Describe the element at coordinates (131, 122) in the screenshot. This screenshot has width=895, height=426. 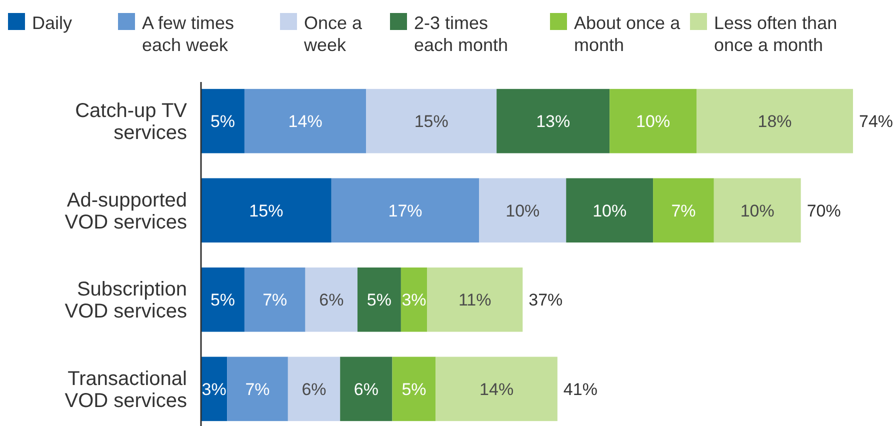
I see `y-tick-label: Catch-up TV services` at that location.